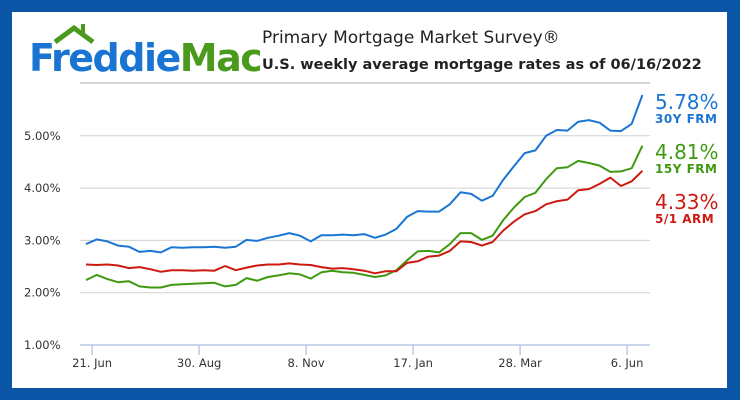 Image resolution: width=740 pixels, height=400 pixels. Describe the element at coordinates (687, 102) in the screenshot. I see `series-latest-value: 5.78%` at that location.